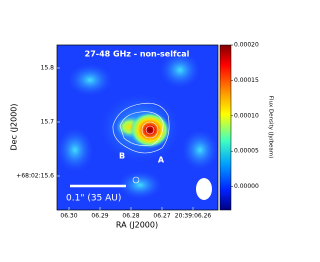 Image resolution: width=320 pixels, height=262 pixels. What do you see at coordinates (99, 216) in the screenshot?
I see `x-tick-label: 06.29` at bounding box center [99, 216].